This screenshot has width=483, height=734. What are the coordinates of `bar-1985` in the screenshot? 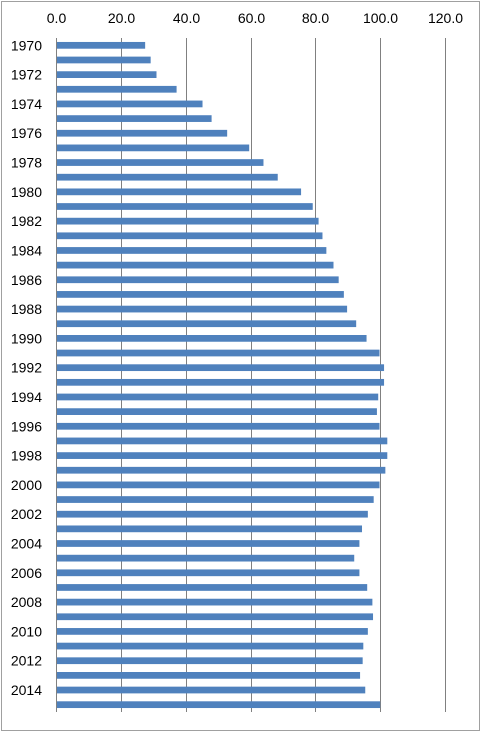 It's located at (195, 265).